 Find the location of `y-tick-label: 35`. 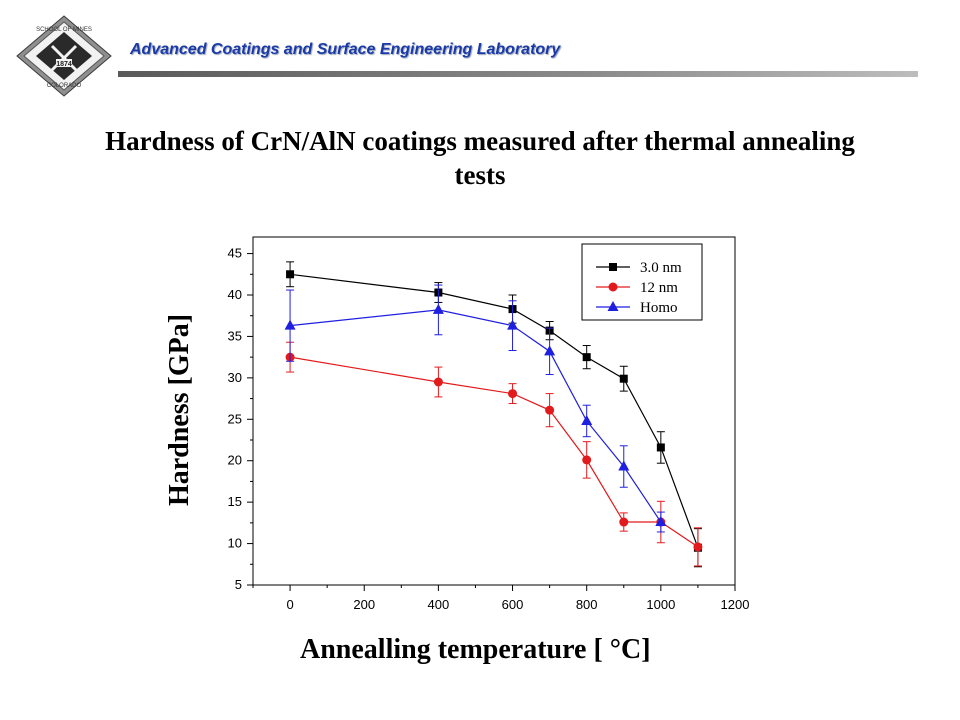

y-tick-label: 35 is located at coordinates (235, 335).